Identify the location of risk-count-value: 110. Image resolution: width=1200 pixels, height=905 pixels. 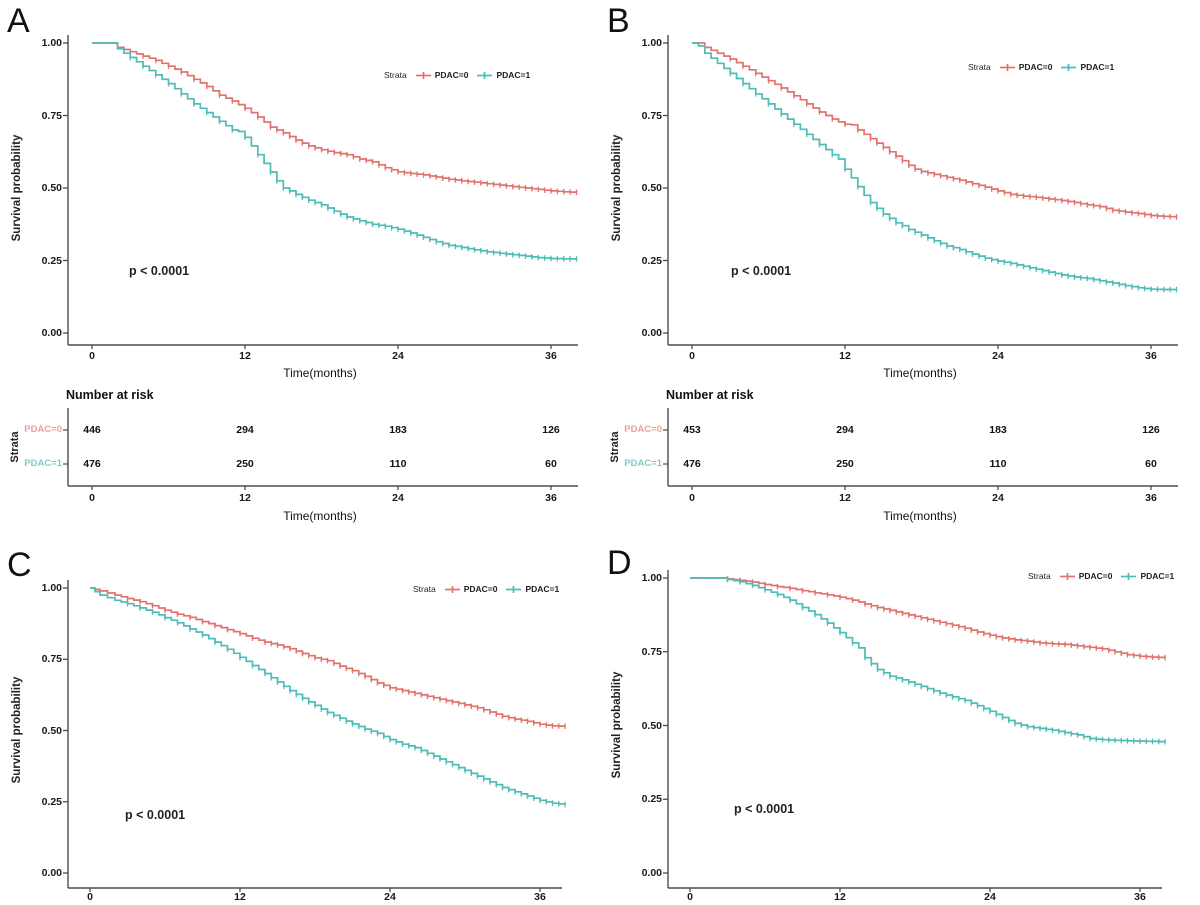
(998, 464).